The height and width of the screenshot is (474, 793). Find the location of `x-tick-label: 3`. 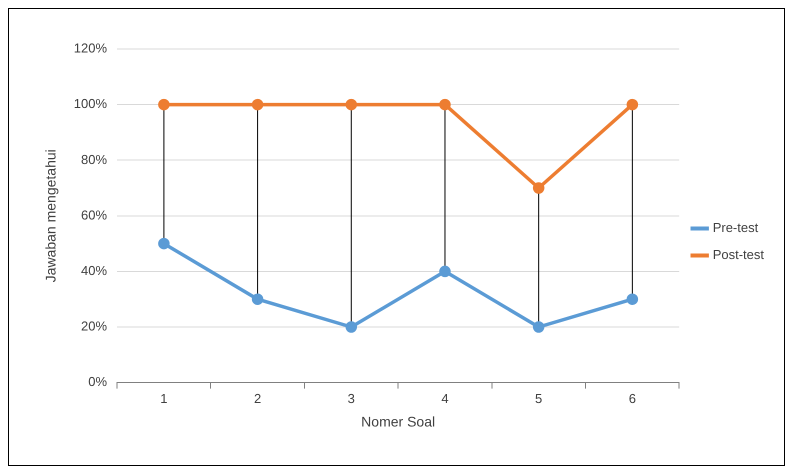

x-tick-label: 3 is located at coordinates (351, 398).